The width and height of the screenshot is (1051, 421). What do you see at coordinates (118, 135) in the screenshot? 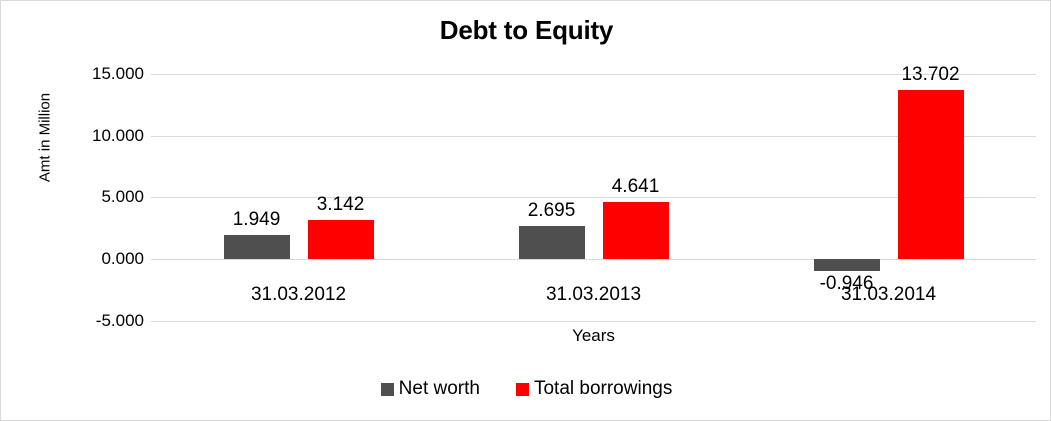
I see `y-tick-label: 10.000` at bounding box center [118, 135].